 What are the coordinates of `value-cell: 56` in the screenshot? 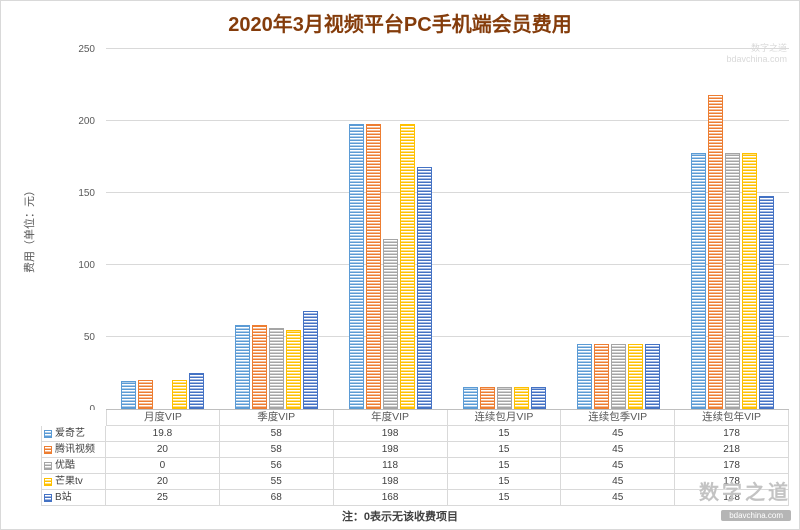 It's located at (276, 466).